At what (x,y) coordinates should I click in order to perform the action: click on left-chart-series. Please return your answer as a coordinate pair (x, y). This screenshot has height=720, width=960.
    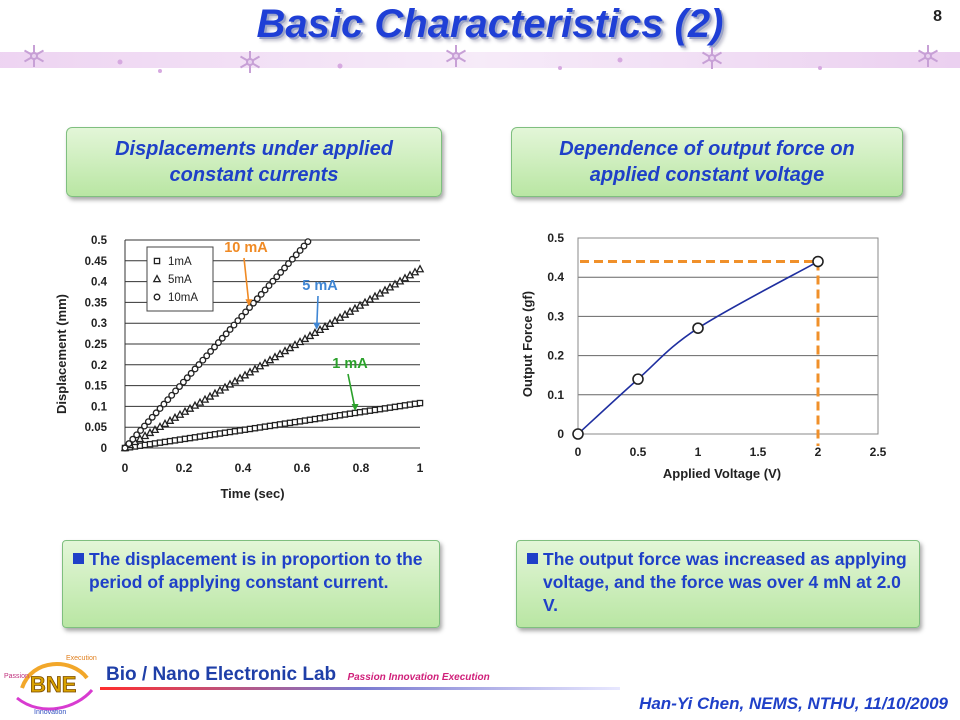
    Looking at the image, I should click on (272, 345).